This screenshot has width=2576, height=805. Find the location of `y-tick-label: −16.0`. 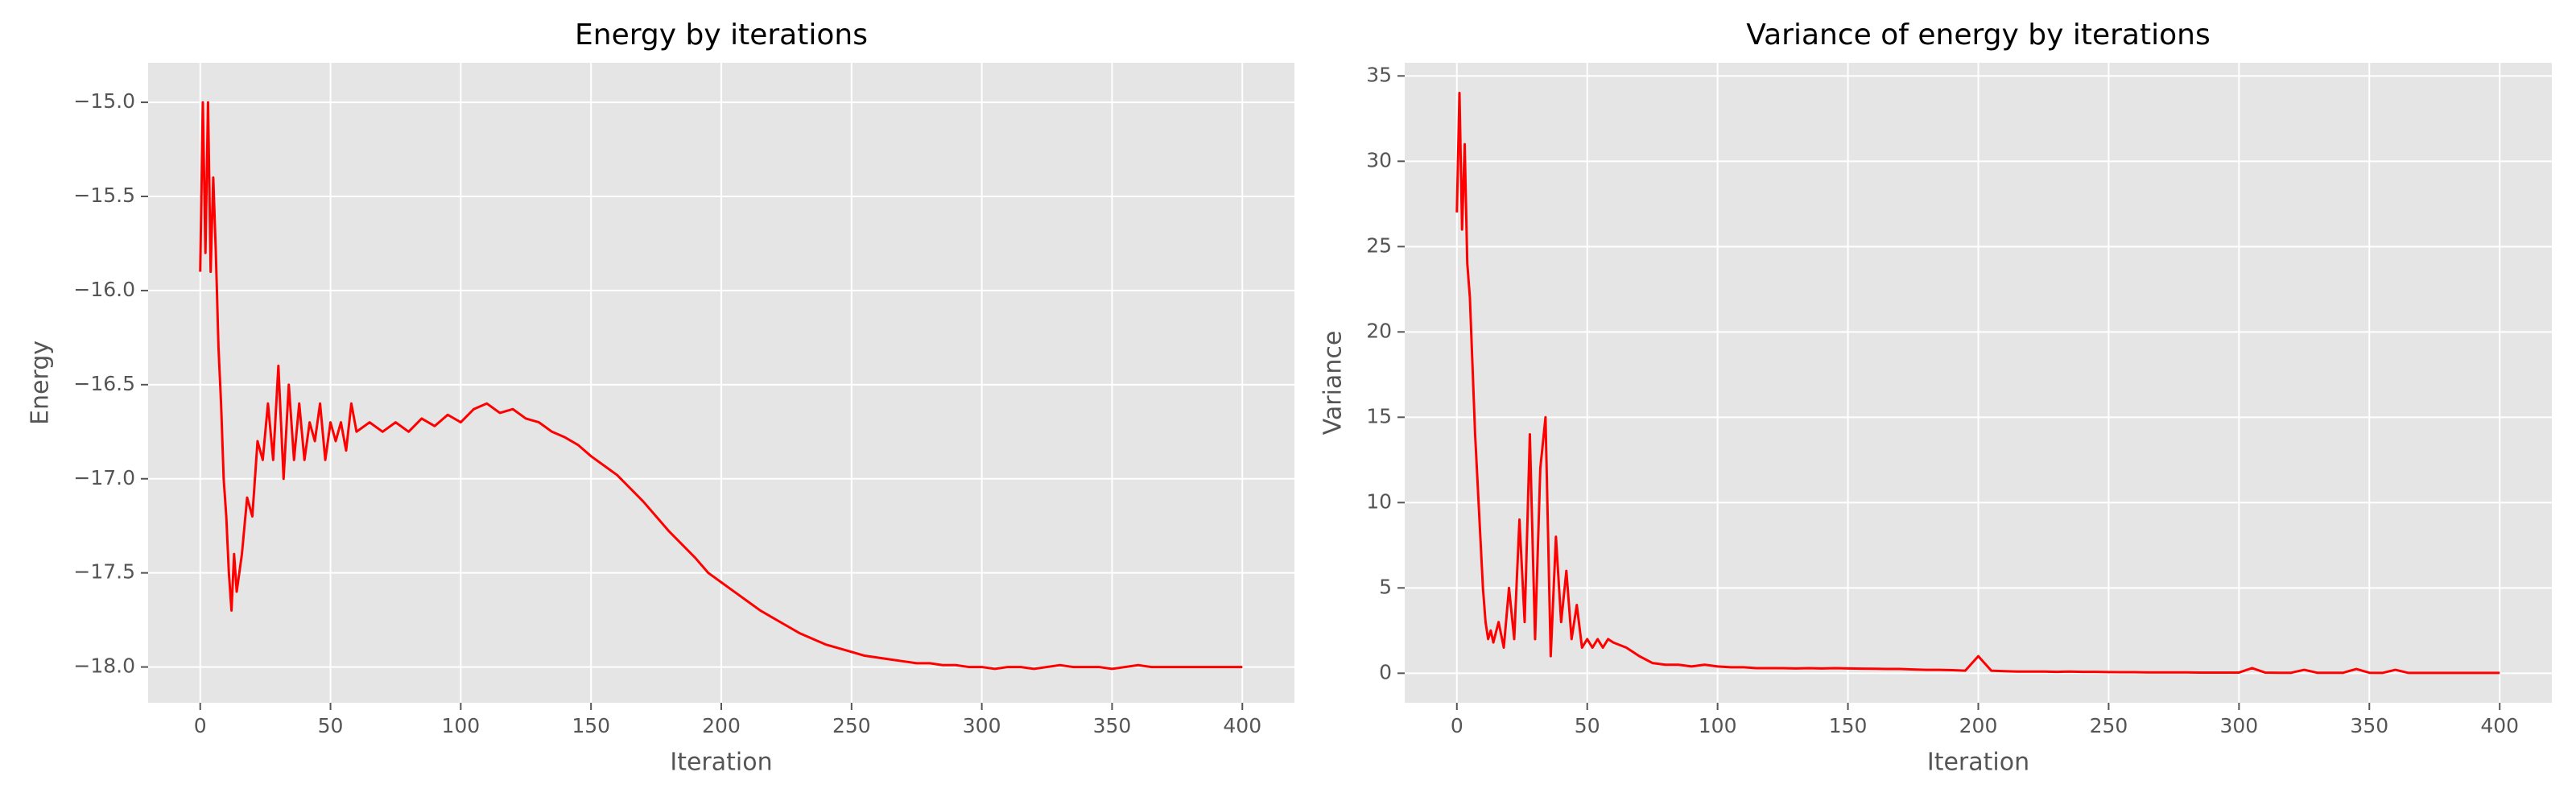

y-tick-label: −16.0 is located at coordinates (104, 289).